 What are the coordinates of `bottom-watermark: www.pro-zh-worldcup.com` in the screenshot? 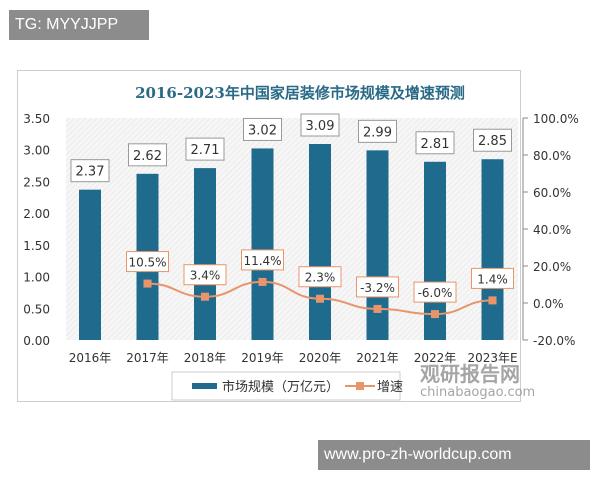 It's located at (454, 455).